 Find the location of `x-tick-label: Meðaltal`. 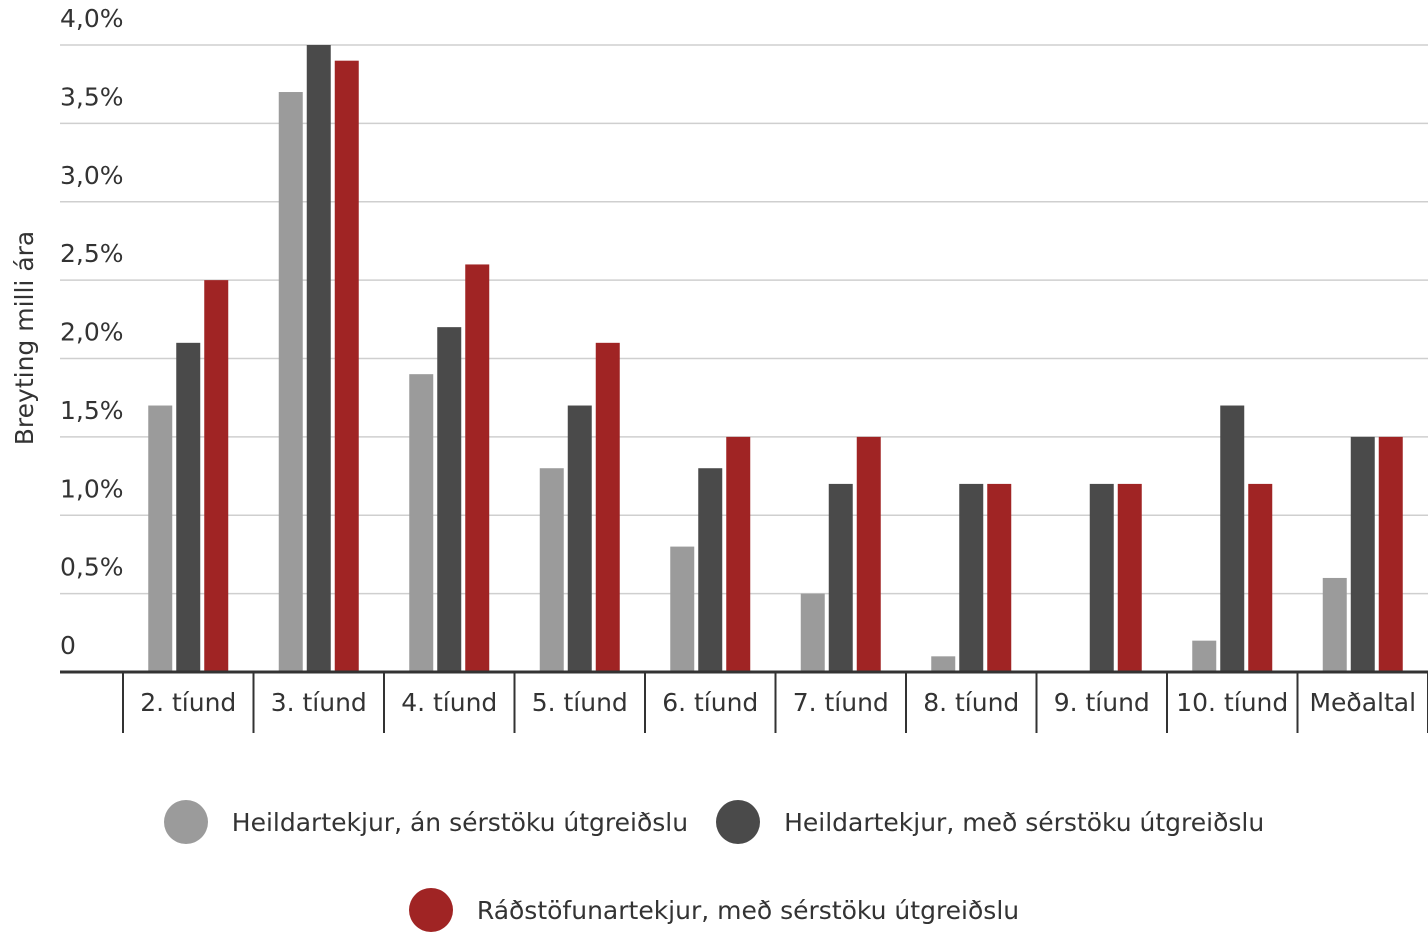

x-tick-label: Meðaltal is located at coordinates (1362, 702).